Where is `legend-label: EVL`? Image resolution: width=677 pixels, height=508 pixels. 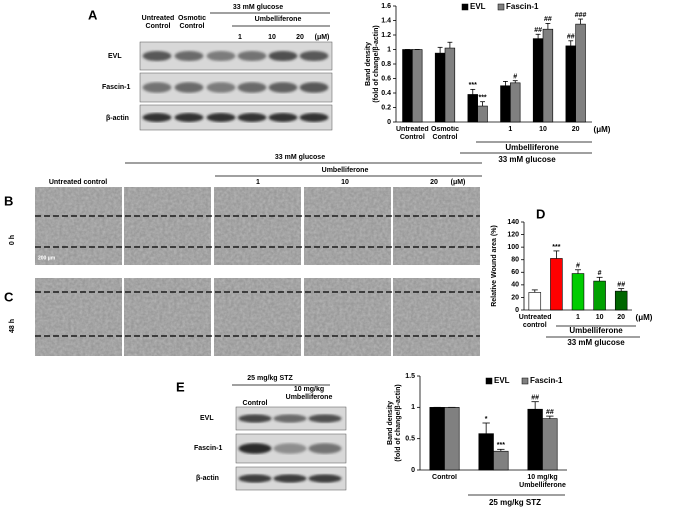 legend-label: EVL is located at coordinates (478, 6).